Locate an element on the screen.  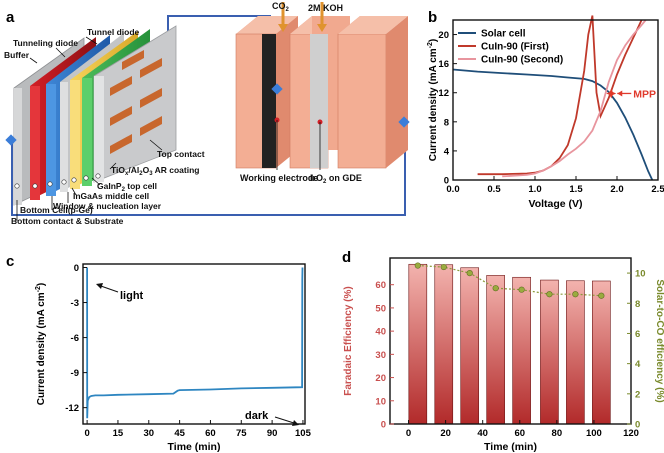
dark-arrowhead is located at coordinates (295, 423).